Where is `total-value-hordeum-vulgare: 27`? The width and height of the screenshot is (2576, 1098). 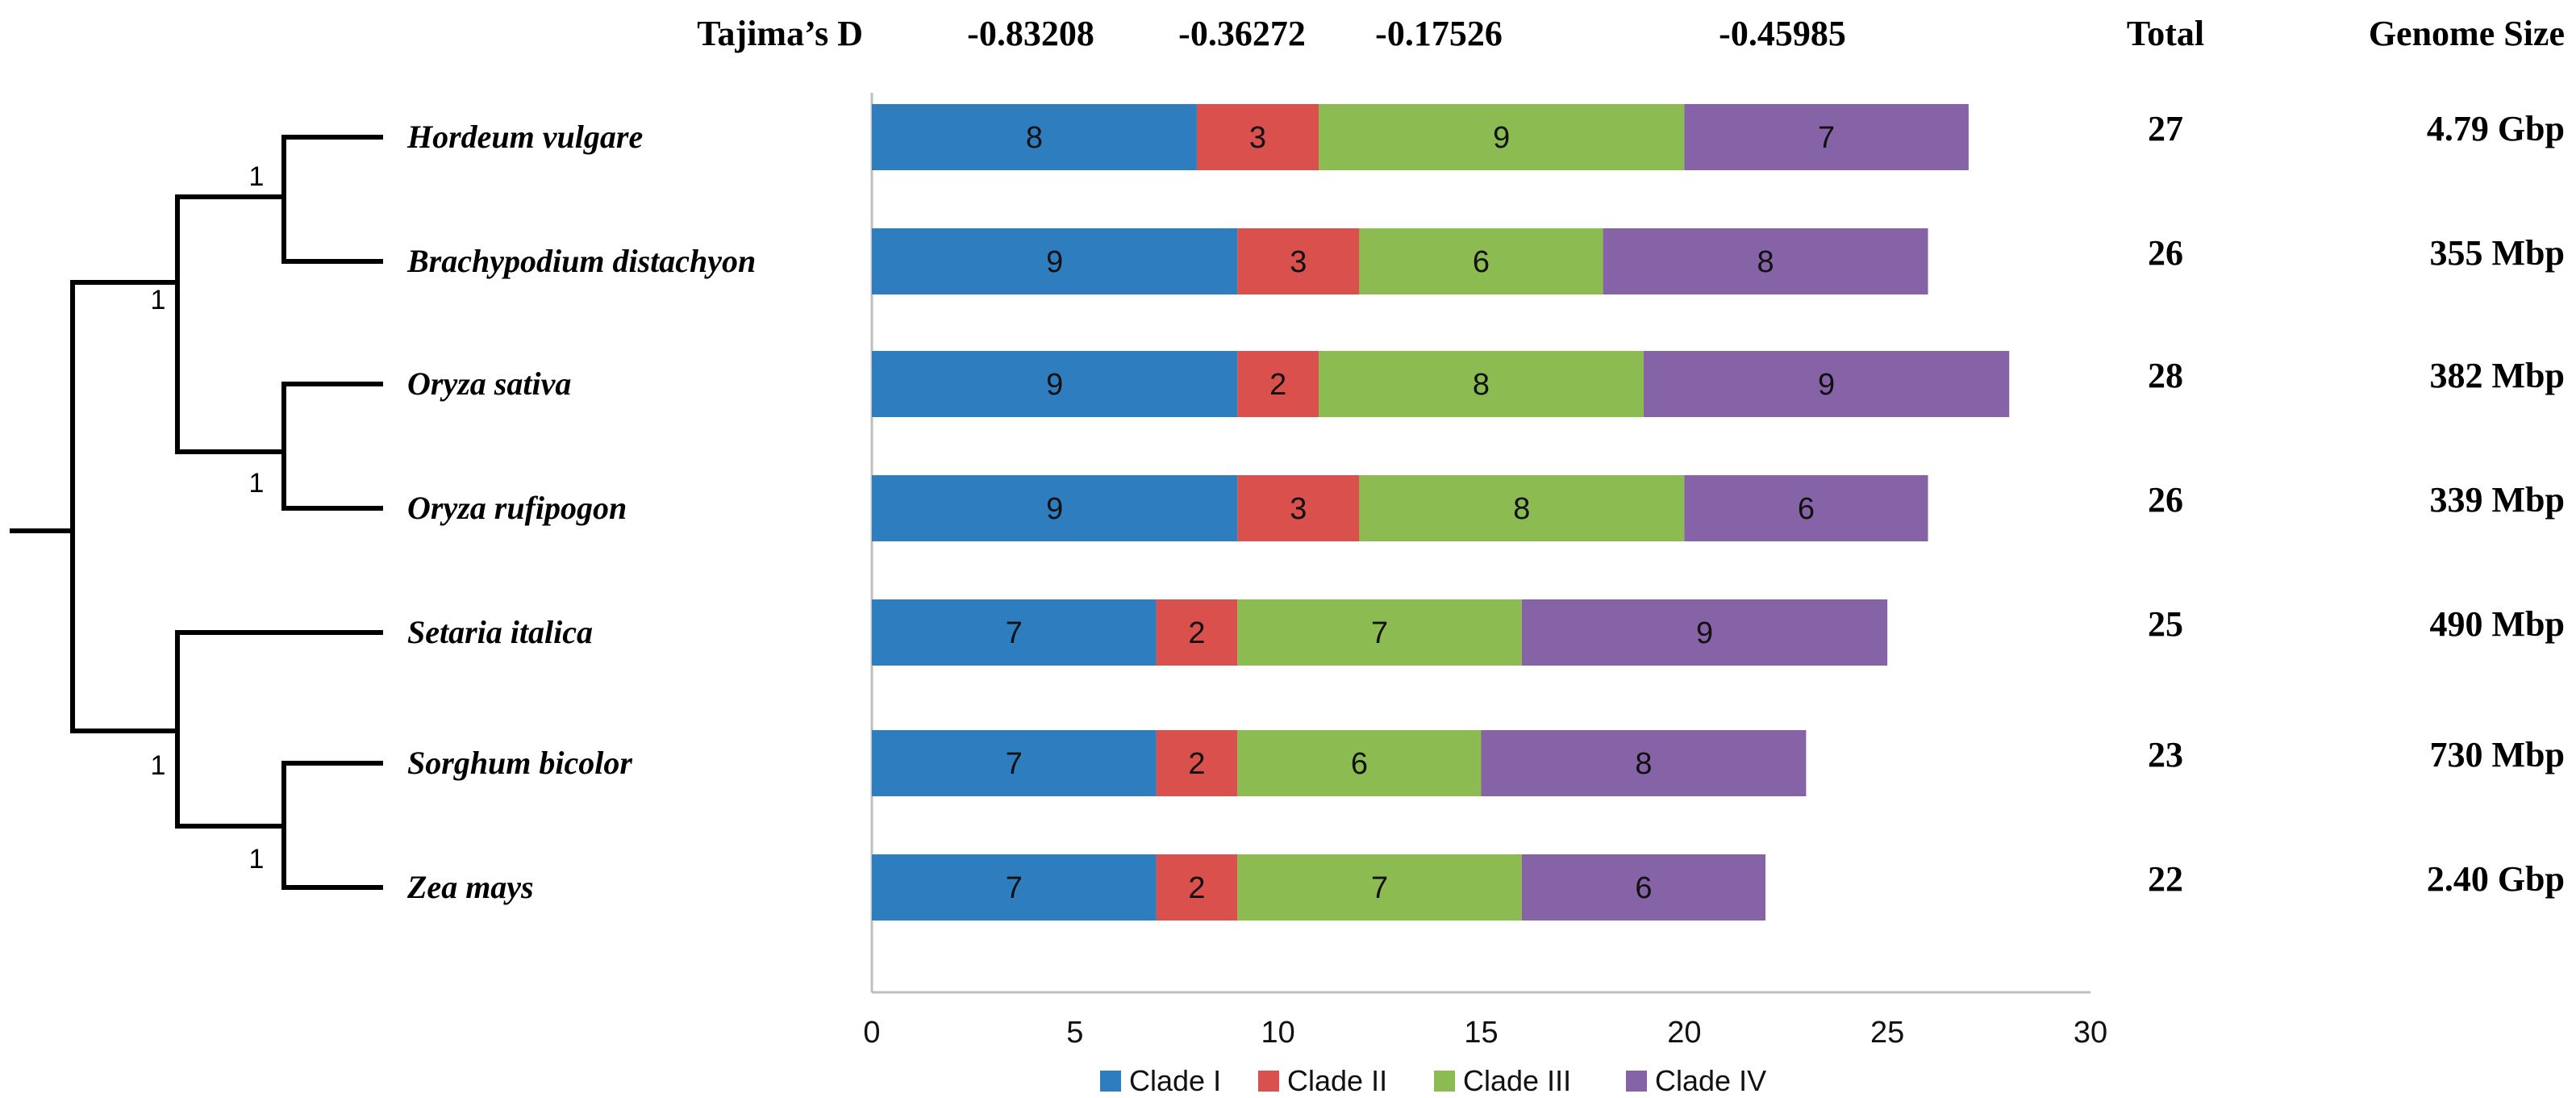
total-value-hordeum-vulgare: 27 is located at coordinates (2165, 128).